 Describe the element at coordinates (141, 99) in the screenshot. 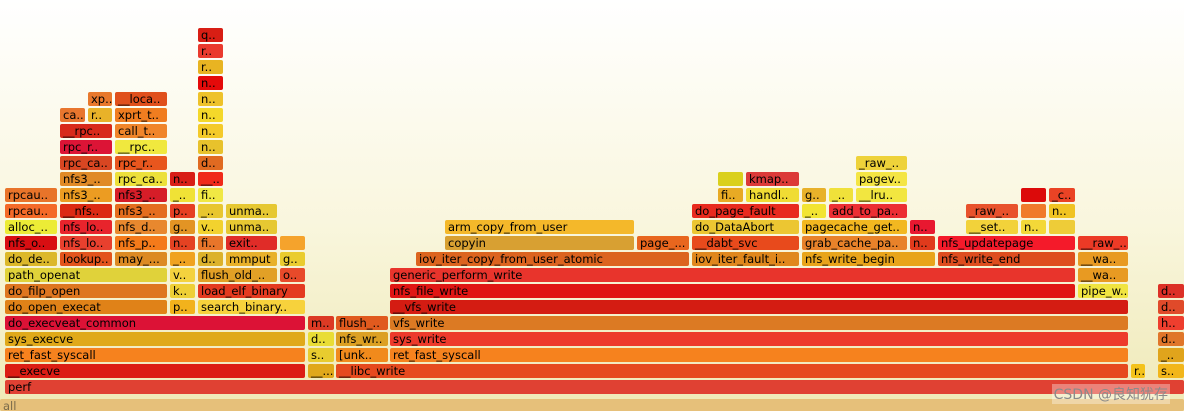

I see `flame-frame: __loca..` at that location.